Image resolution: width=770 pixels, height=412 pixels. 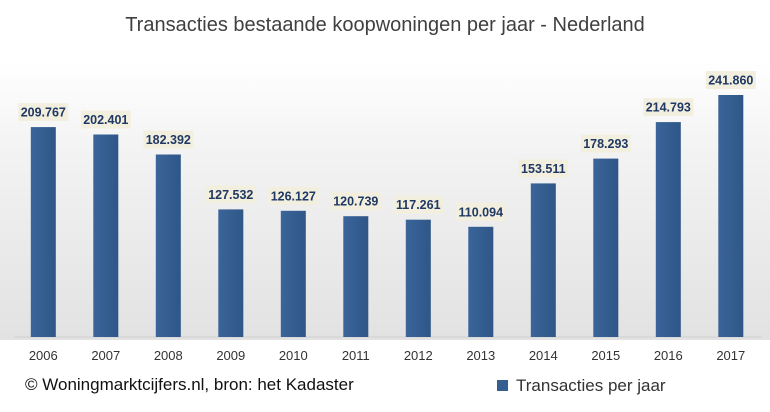 I want to click on value-label-2016: 214.793, so click(x=668, y=108).